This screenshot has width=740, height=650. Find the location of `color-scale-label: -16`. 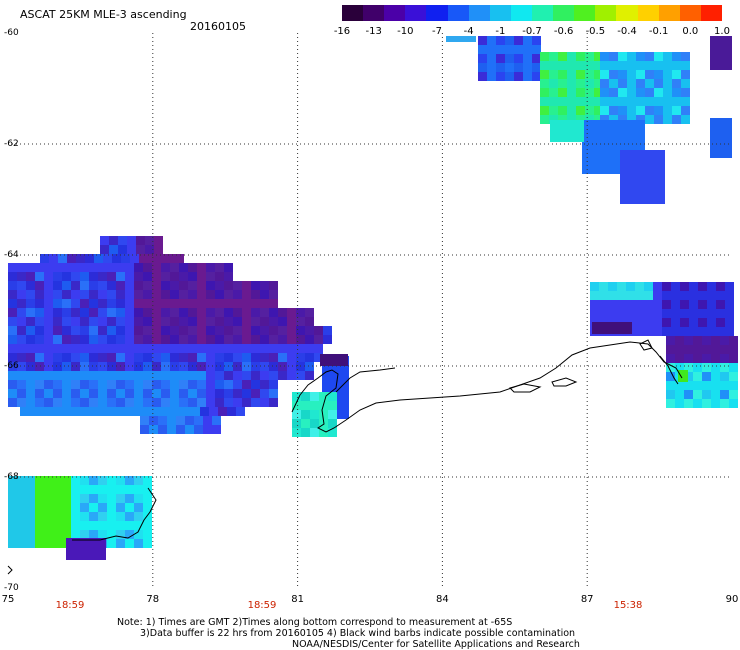

color-scale-label: -16 is located at coordinates (342, 31).